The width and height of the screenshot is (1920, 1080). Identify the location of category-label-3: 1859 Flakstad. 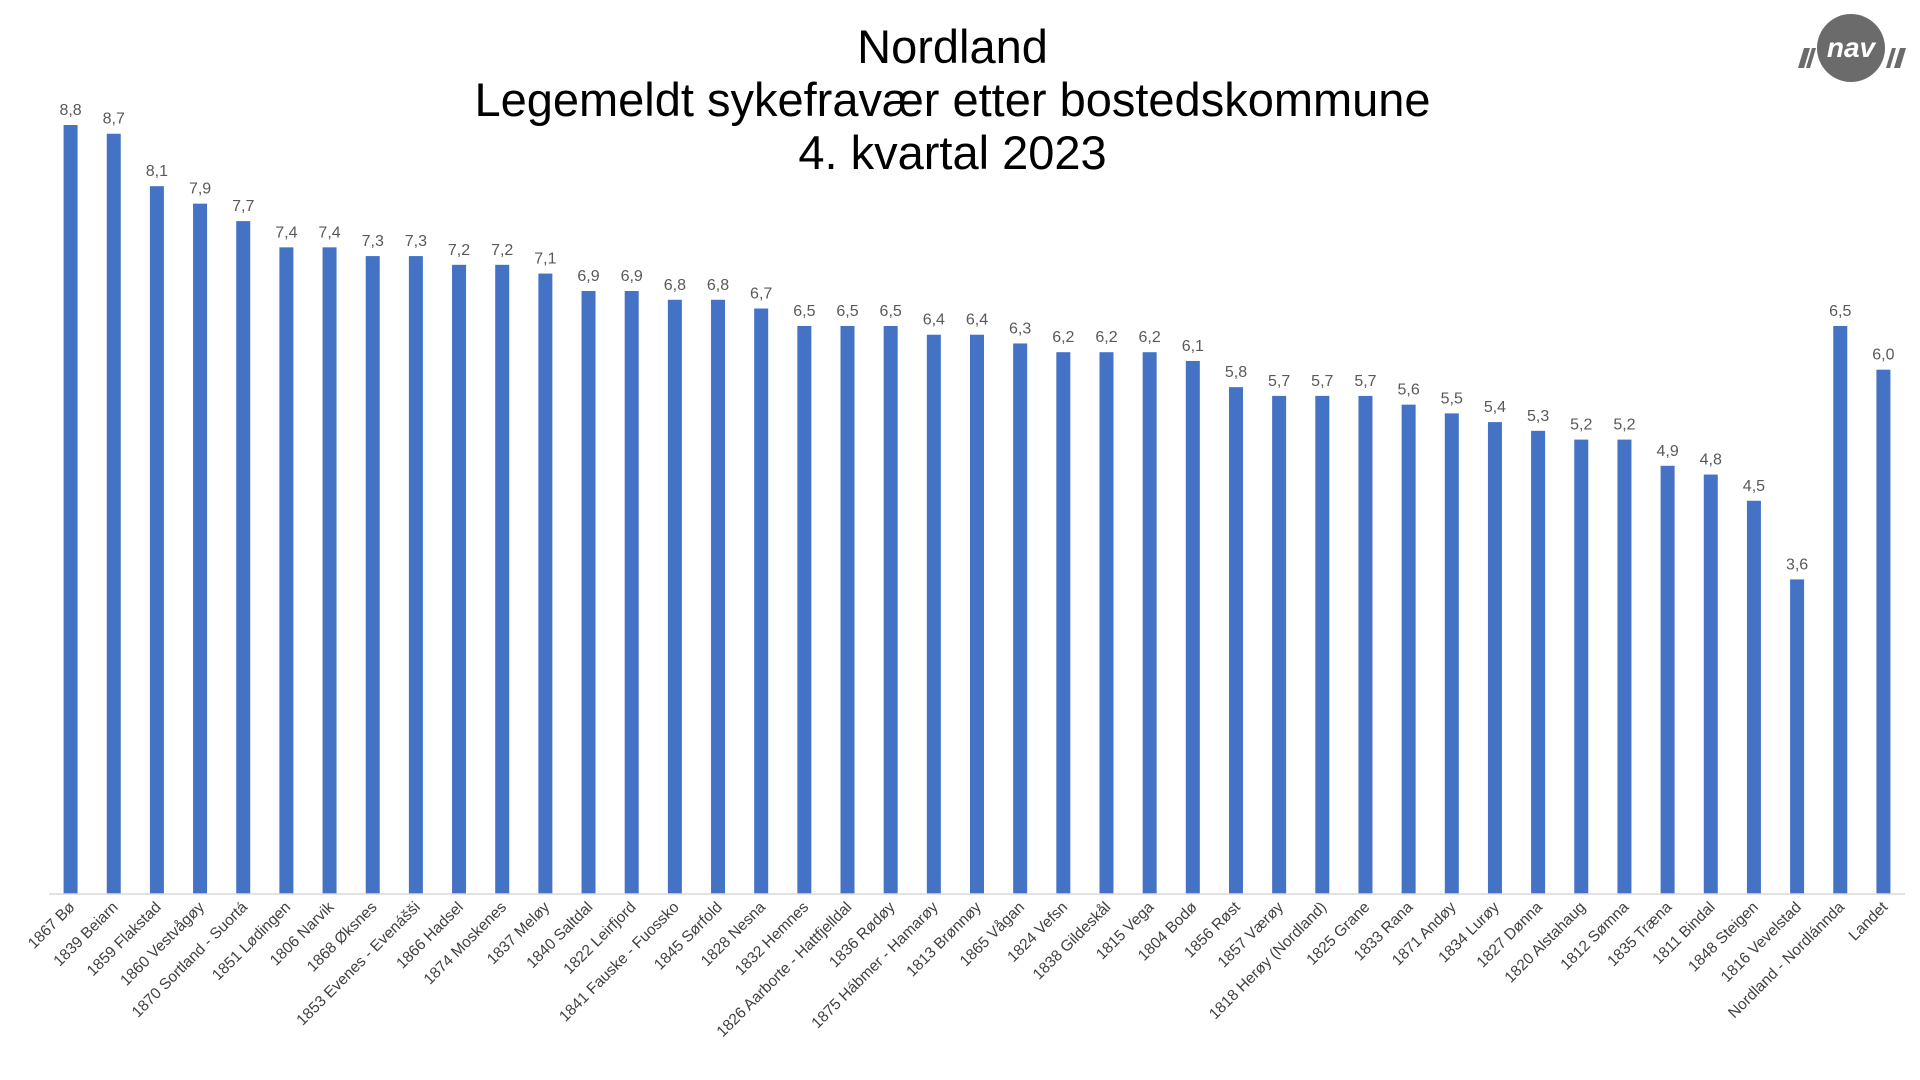
(124, 939).